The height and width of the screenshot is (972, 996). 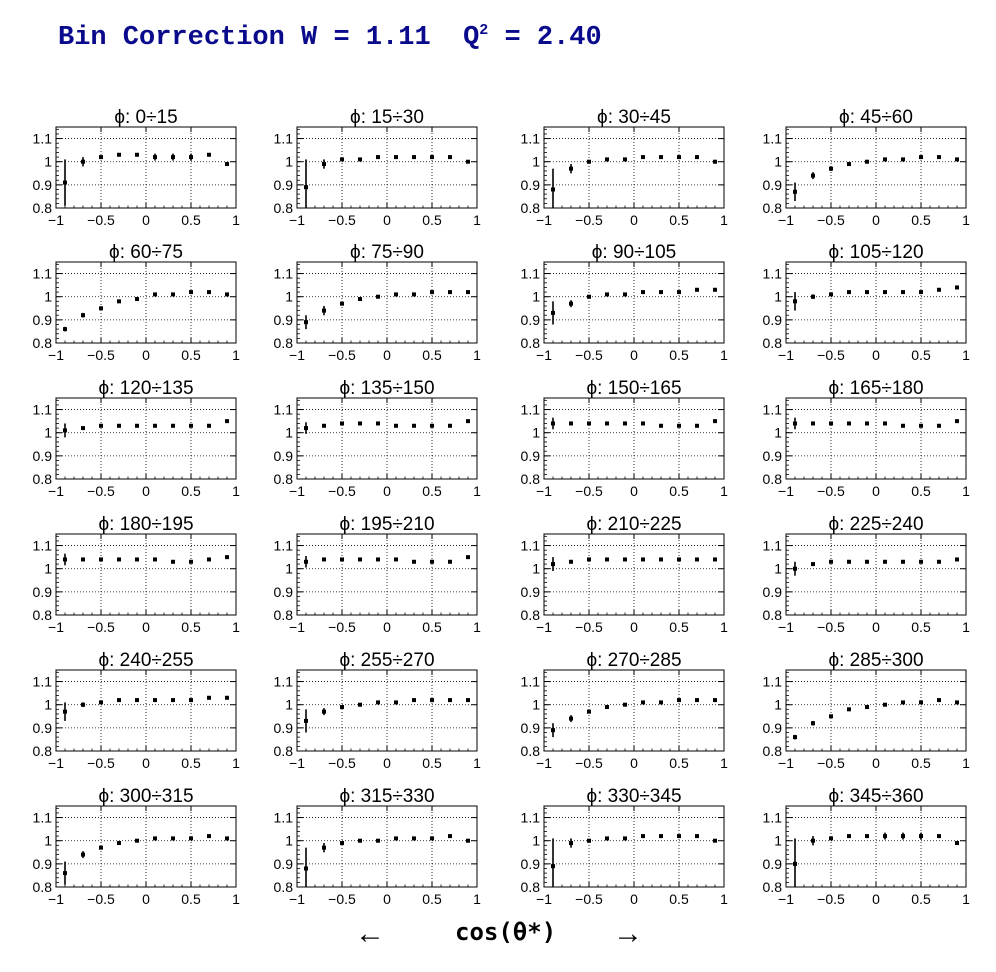 What do you see at coordinates (137, 710) in the screenshot?
I see `panel-17: ϕ: 240÷255 −1 −0.5 0 0.5 1 0.8 0.9 1 1.1` at bounding box center [137, 710].